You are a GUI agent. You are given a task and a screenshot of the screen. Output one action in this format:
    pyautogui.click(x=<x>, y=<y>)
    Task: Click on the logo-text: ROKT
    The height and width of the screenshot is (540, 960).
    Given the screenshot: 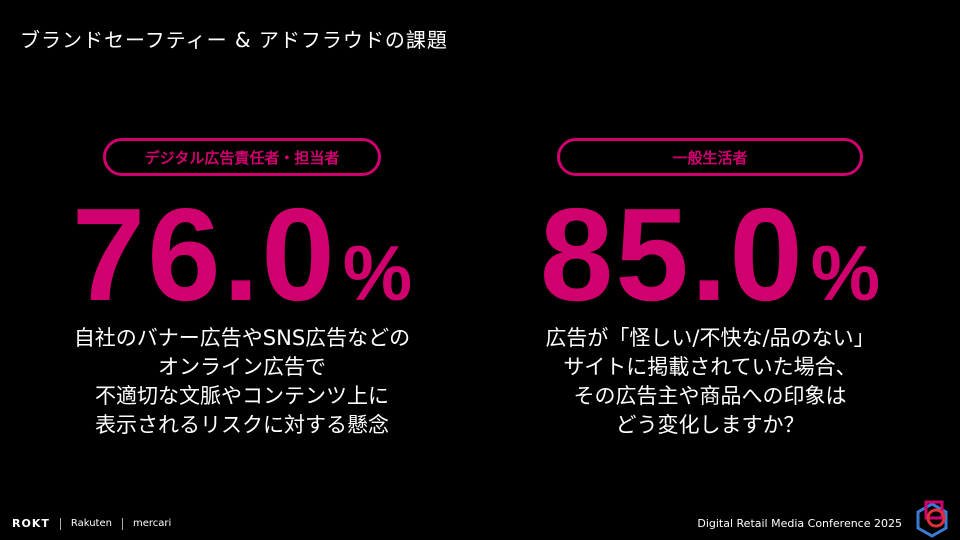 What is the action you would take?
    pyautogui.click(x=31, y=523)
    